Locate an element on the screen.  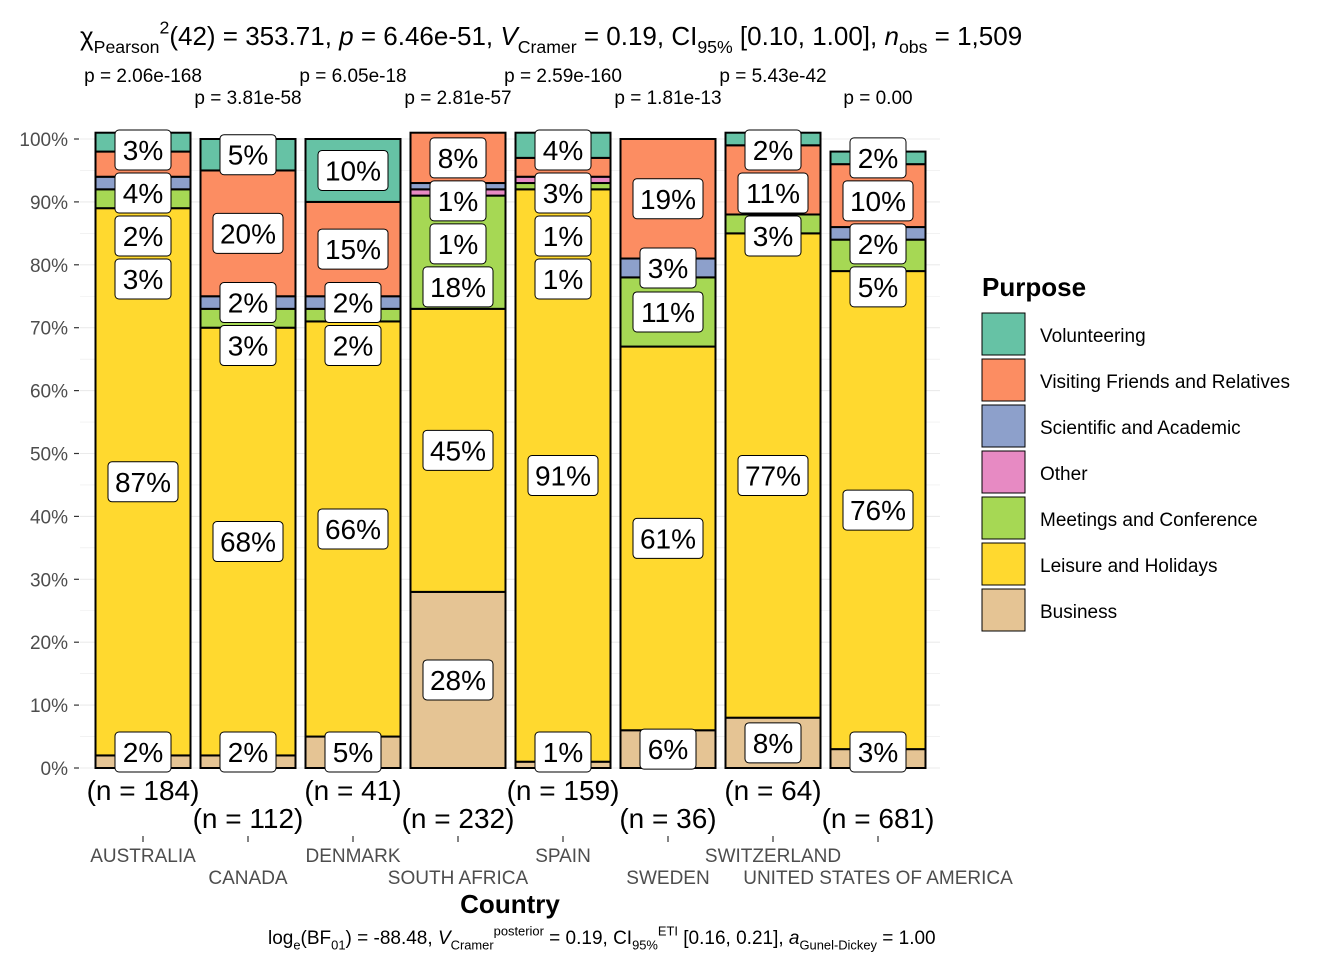
x-tick-label: AUSTRALIA is located at coordinates (143, 856).